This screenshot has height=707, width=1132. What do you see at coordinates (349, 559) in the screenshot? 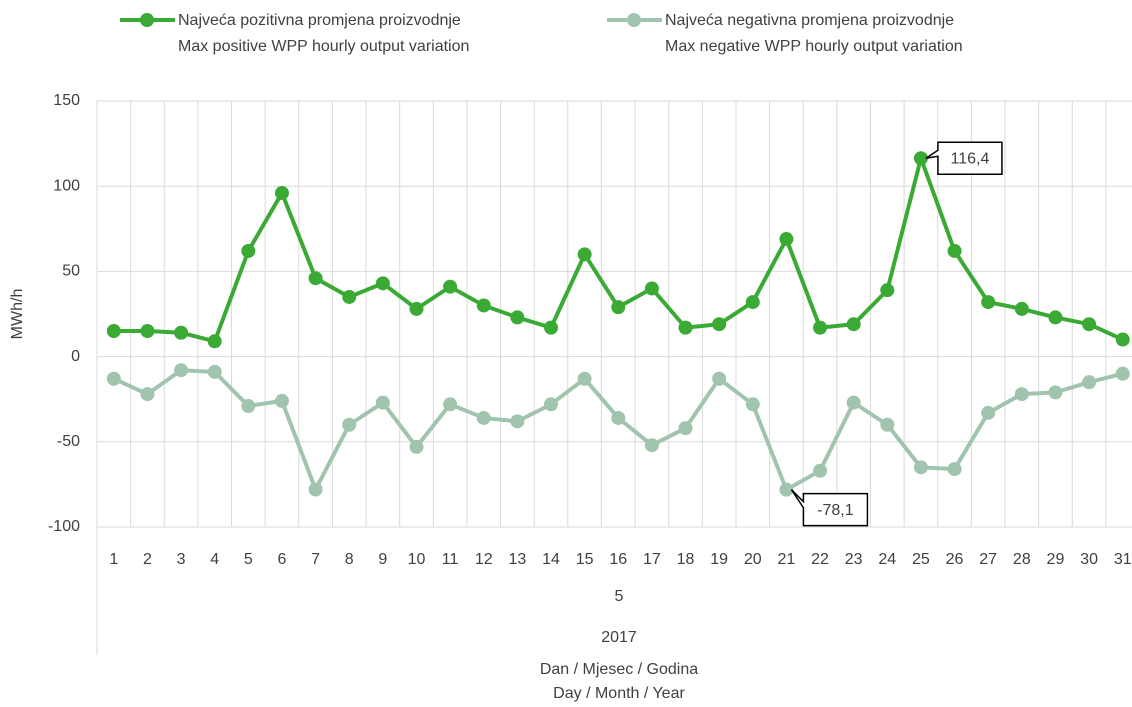
I see `x-tick-label: 8` at bounding box center [349, 559].